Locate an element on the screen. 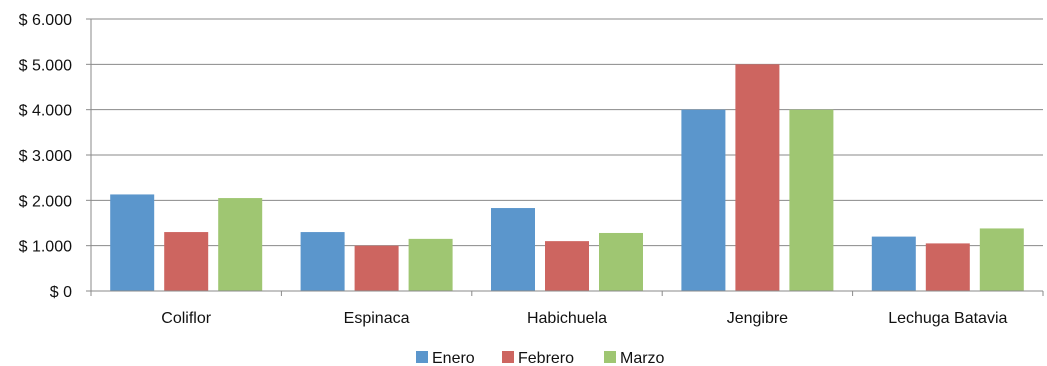 The width and height of the screenshot is (1047, 366). bar-febrero-lechuga-batavia is located at coordinates (947, 267).